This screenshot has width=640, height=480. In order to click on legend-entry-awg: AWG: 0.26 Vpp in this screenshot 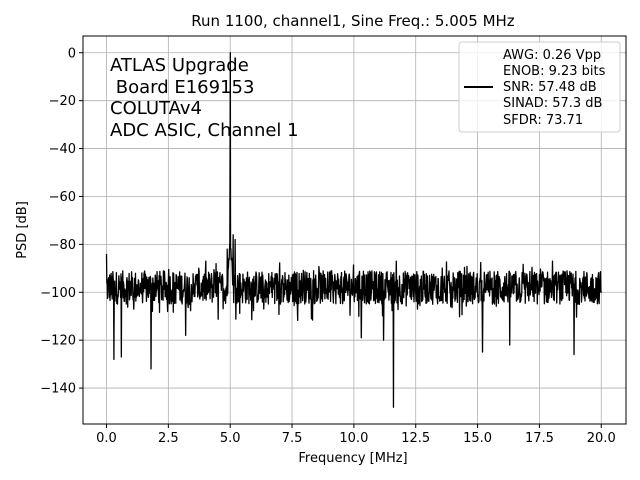, I will do `click(552, 55)`.